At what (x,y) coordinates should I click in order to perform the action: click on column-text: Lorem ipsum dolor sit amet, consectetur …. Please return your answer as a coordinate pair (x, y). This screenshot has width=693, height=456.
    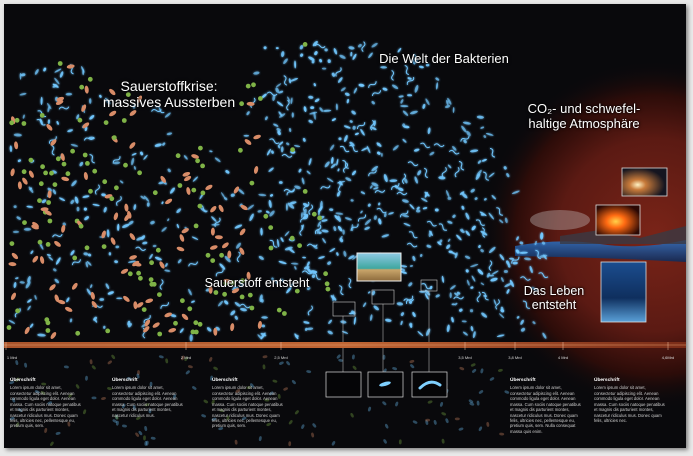
    Looking at the image, I should click on (147, 401).